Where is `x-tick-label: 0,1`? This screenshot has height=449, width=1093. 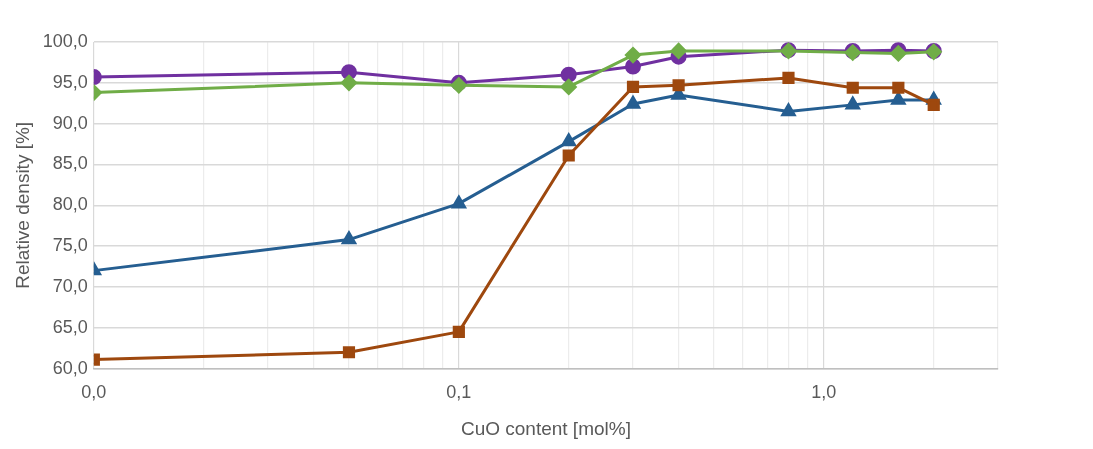 x-tick-label: 0,1 is located at coordinates (459, 392).